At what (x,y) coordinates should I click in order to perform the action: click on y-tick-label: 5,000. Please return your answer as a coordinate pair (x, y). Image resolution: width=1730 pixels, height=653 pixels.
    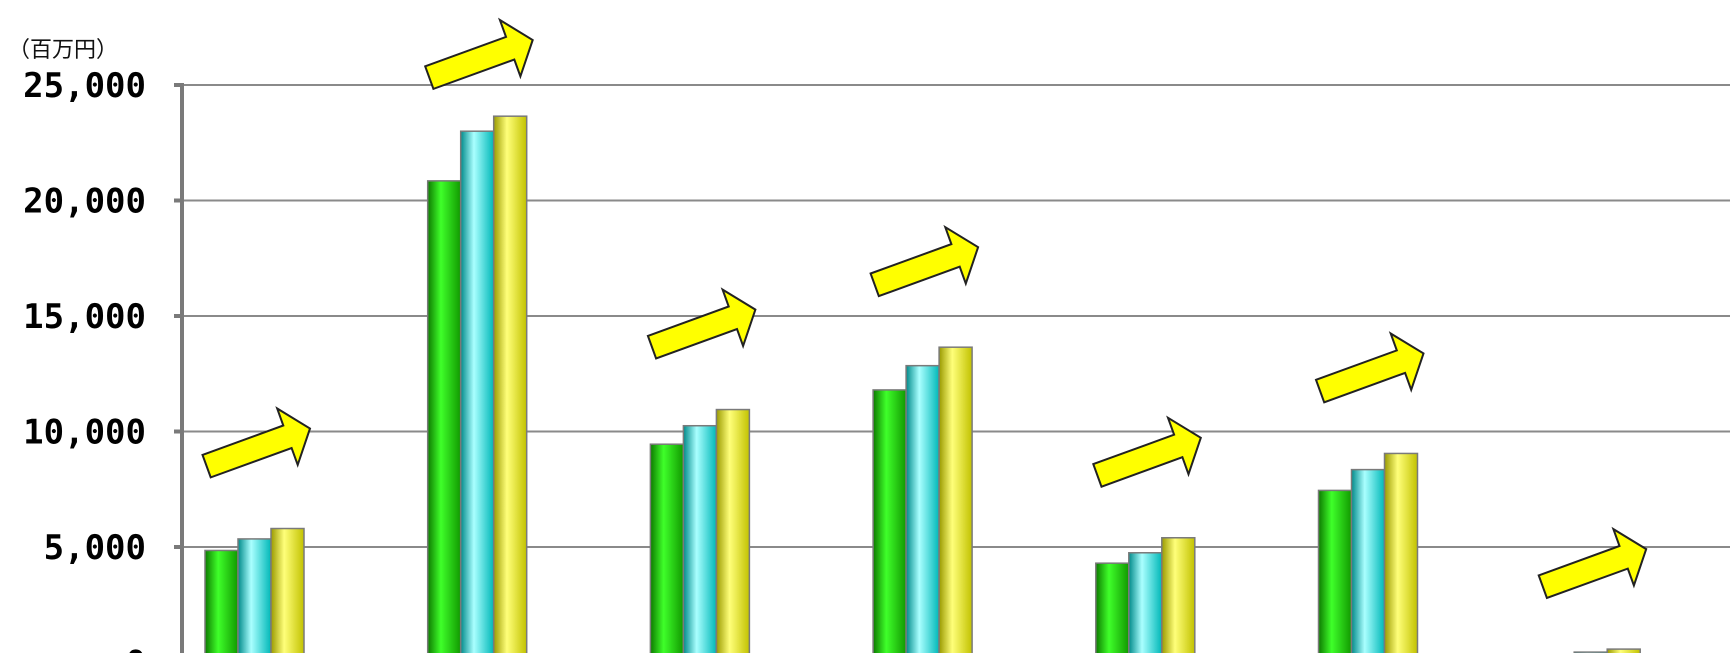
    Looking at the image, I should click on (95, 548).